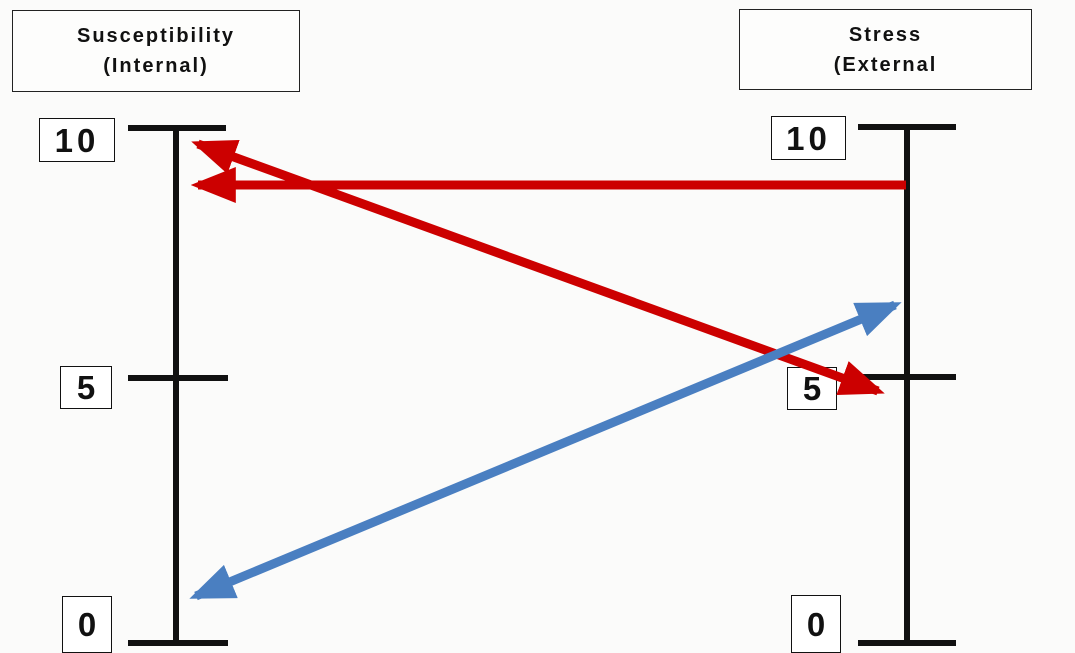 This screenshot has height=653, width=1075. I want to click on stress-title: Stress, so click(885, 34).